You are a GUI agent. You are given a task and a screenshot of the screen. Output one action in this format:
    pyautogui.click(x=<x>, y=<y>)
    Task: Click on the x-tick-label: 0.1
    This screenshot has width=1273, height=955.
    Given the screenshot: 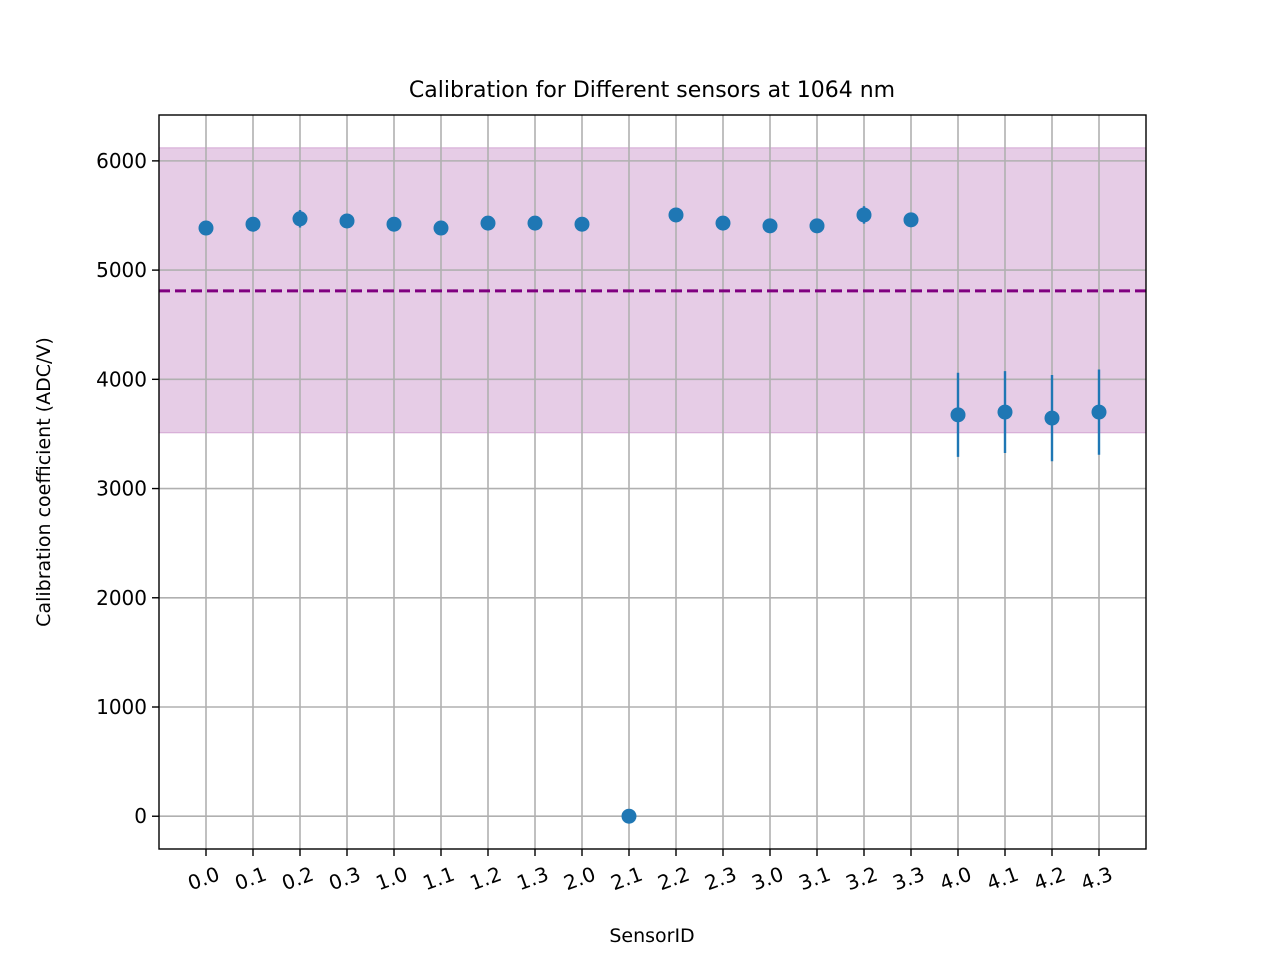 What is the action you would take?
    pyautogui.click(x=251, y=878)
    